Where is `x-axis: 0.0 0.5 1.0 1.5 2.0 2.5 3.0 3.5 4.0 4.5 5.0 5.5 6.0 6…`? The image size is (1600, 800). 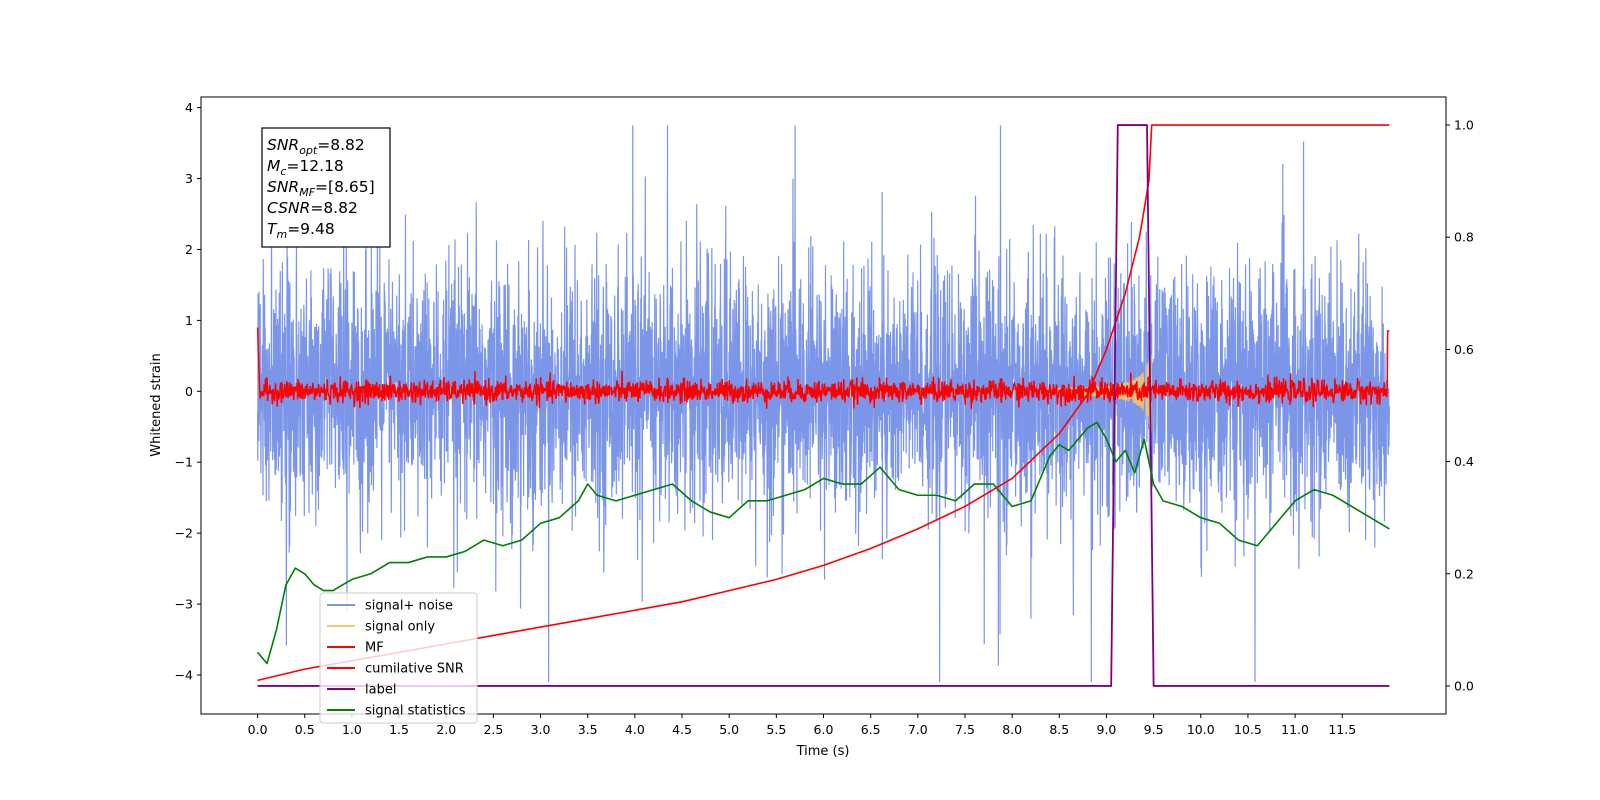
x-axis: 0.0 0.5 1.0 1.5 2.0 2.5 3.0 3.5 4.0 4.5 5.0 5.5 6.0 6… is located at coordinates (802, 725).